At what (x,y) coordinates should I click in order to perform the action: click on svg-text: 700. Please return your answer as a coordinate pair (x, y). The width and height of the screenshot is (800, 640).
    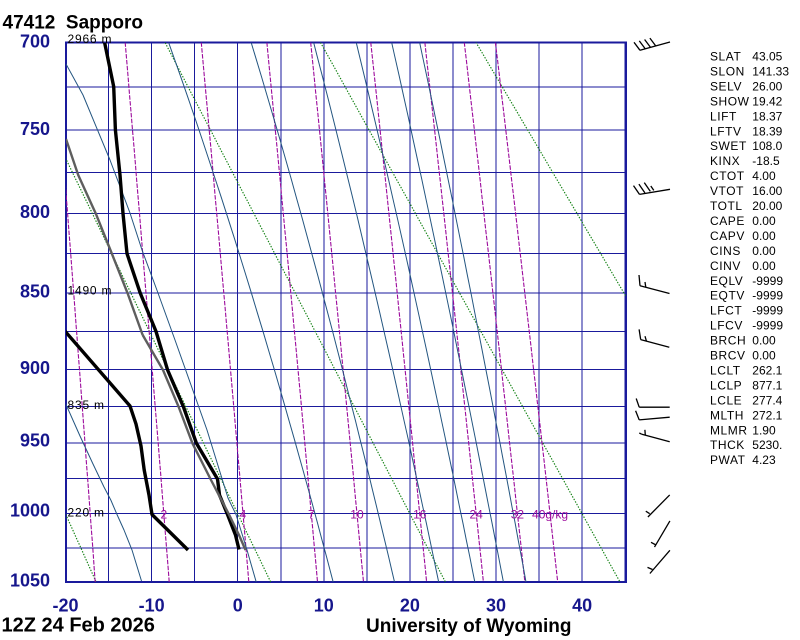
    Looking at the image, I should click on (35, 42).